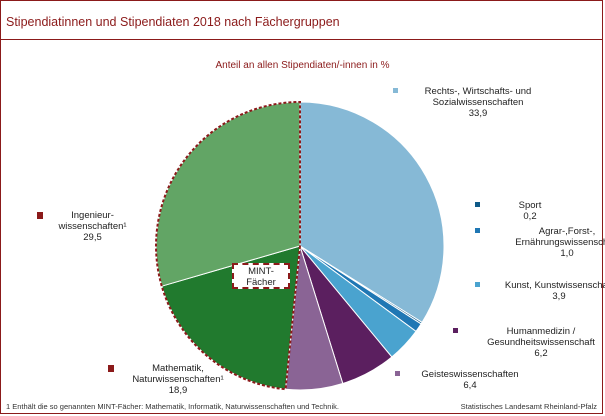  I want to click on slice-label-4: Humanmedizin / Gesundheitswissenschaft 6,2, so click(540, 342).